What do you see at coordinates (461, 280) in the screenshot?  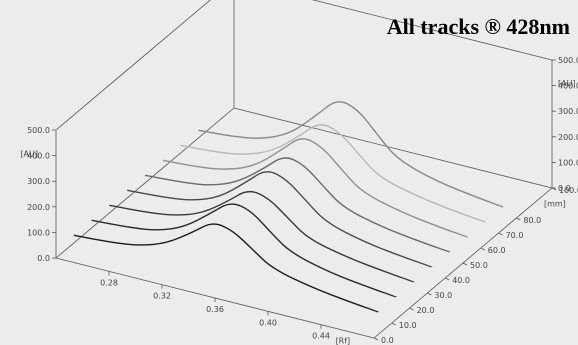 I see `depth-tick-label: 40.0` at bounding box center [461, 280].